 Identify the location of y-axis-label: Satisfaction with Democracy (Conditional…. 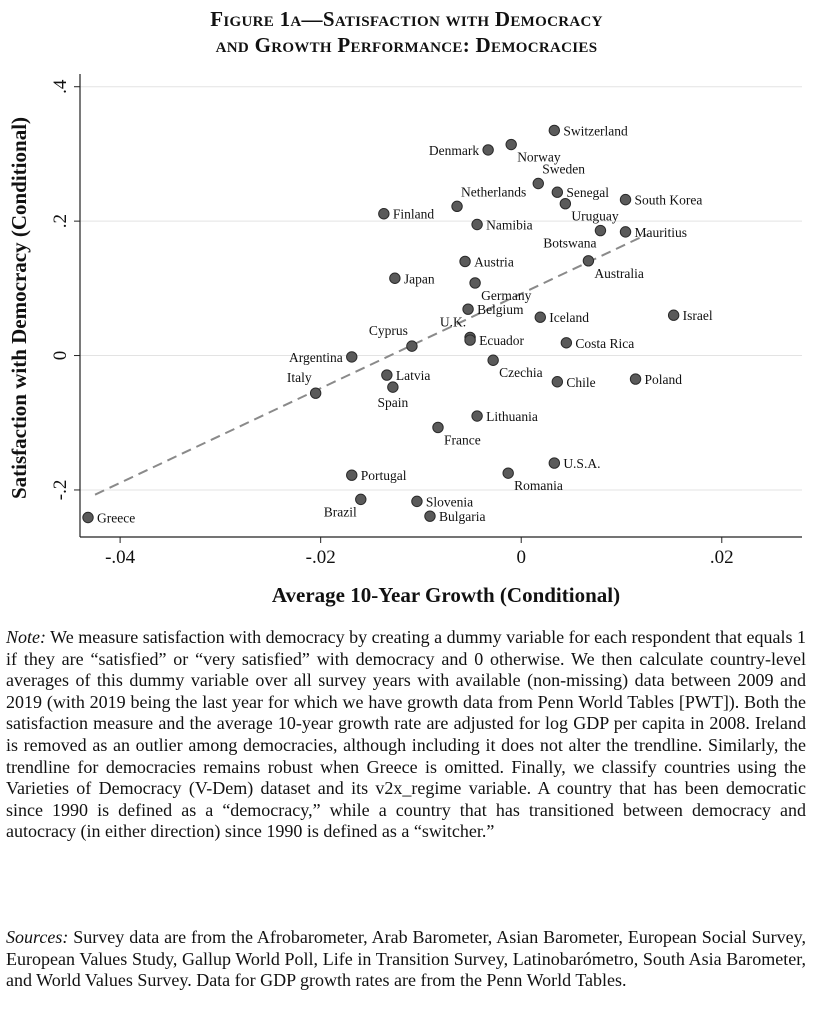
(19, 308).